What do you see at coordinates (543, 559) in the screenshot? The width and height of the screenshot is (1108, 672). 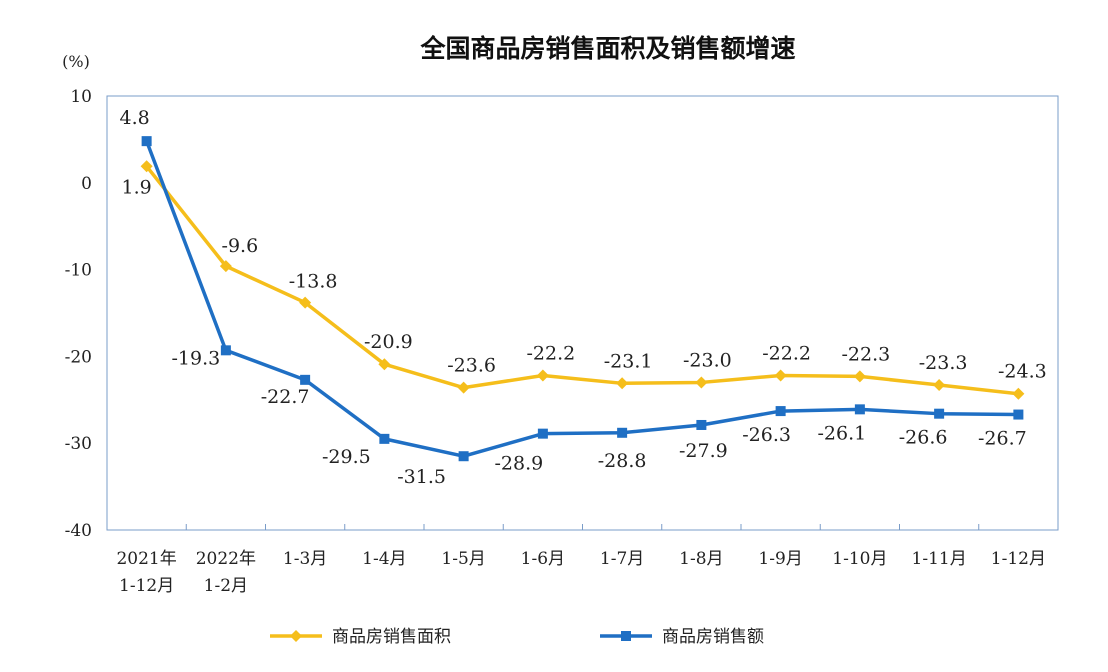 I see `x-category-label: 1-6月` at bounding box center [543, 559].